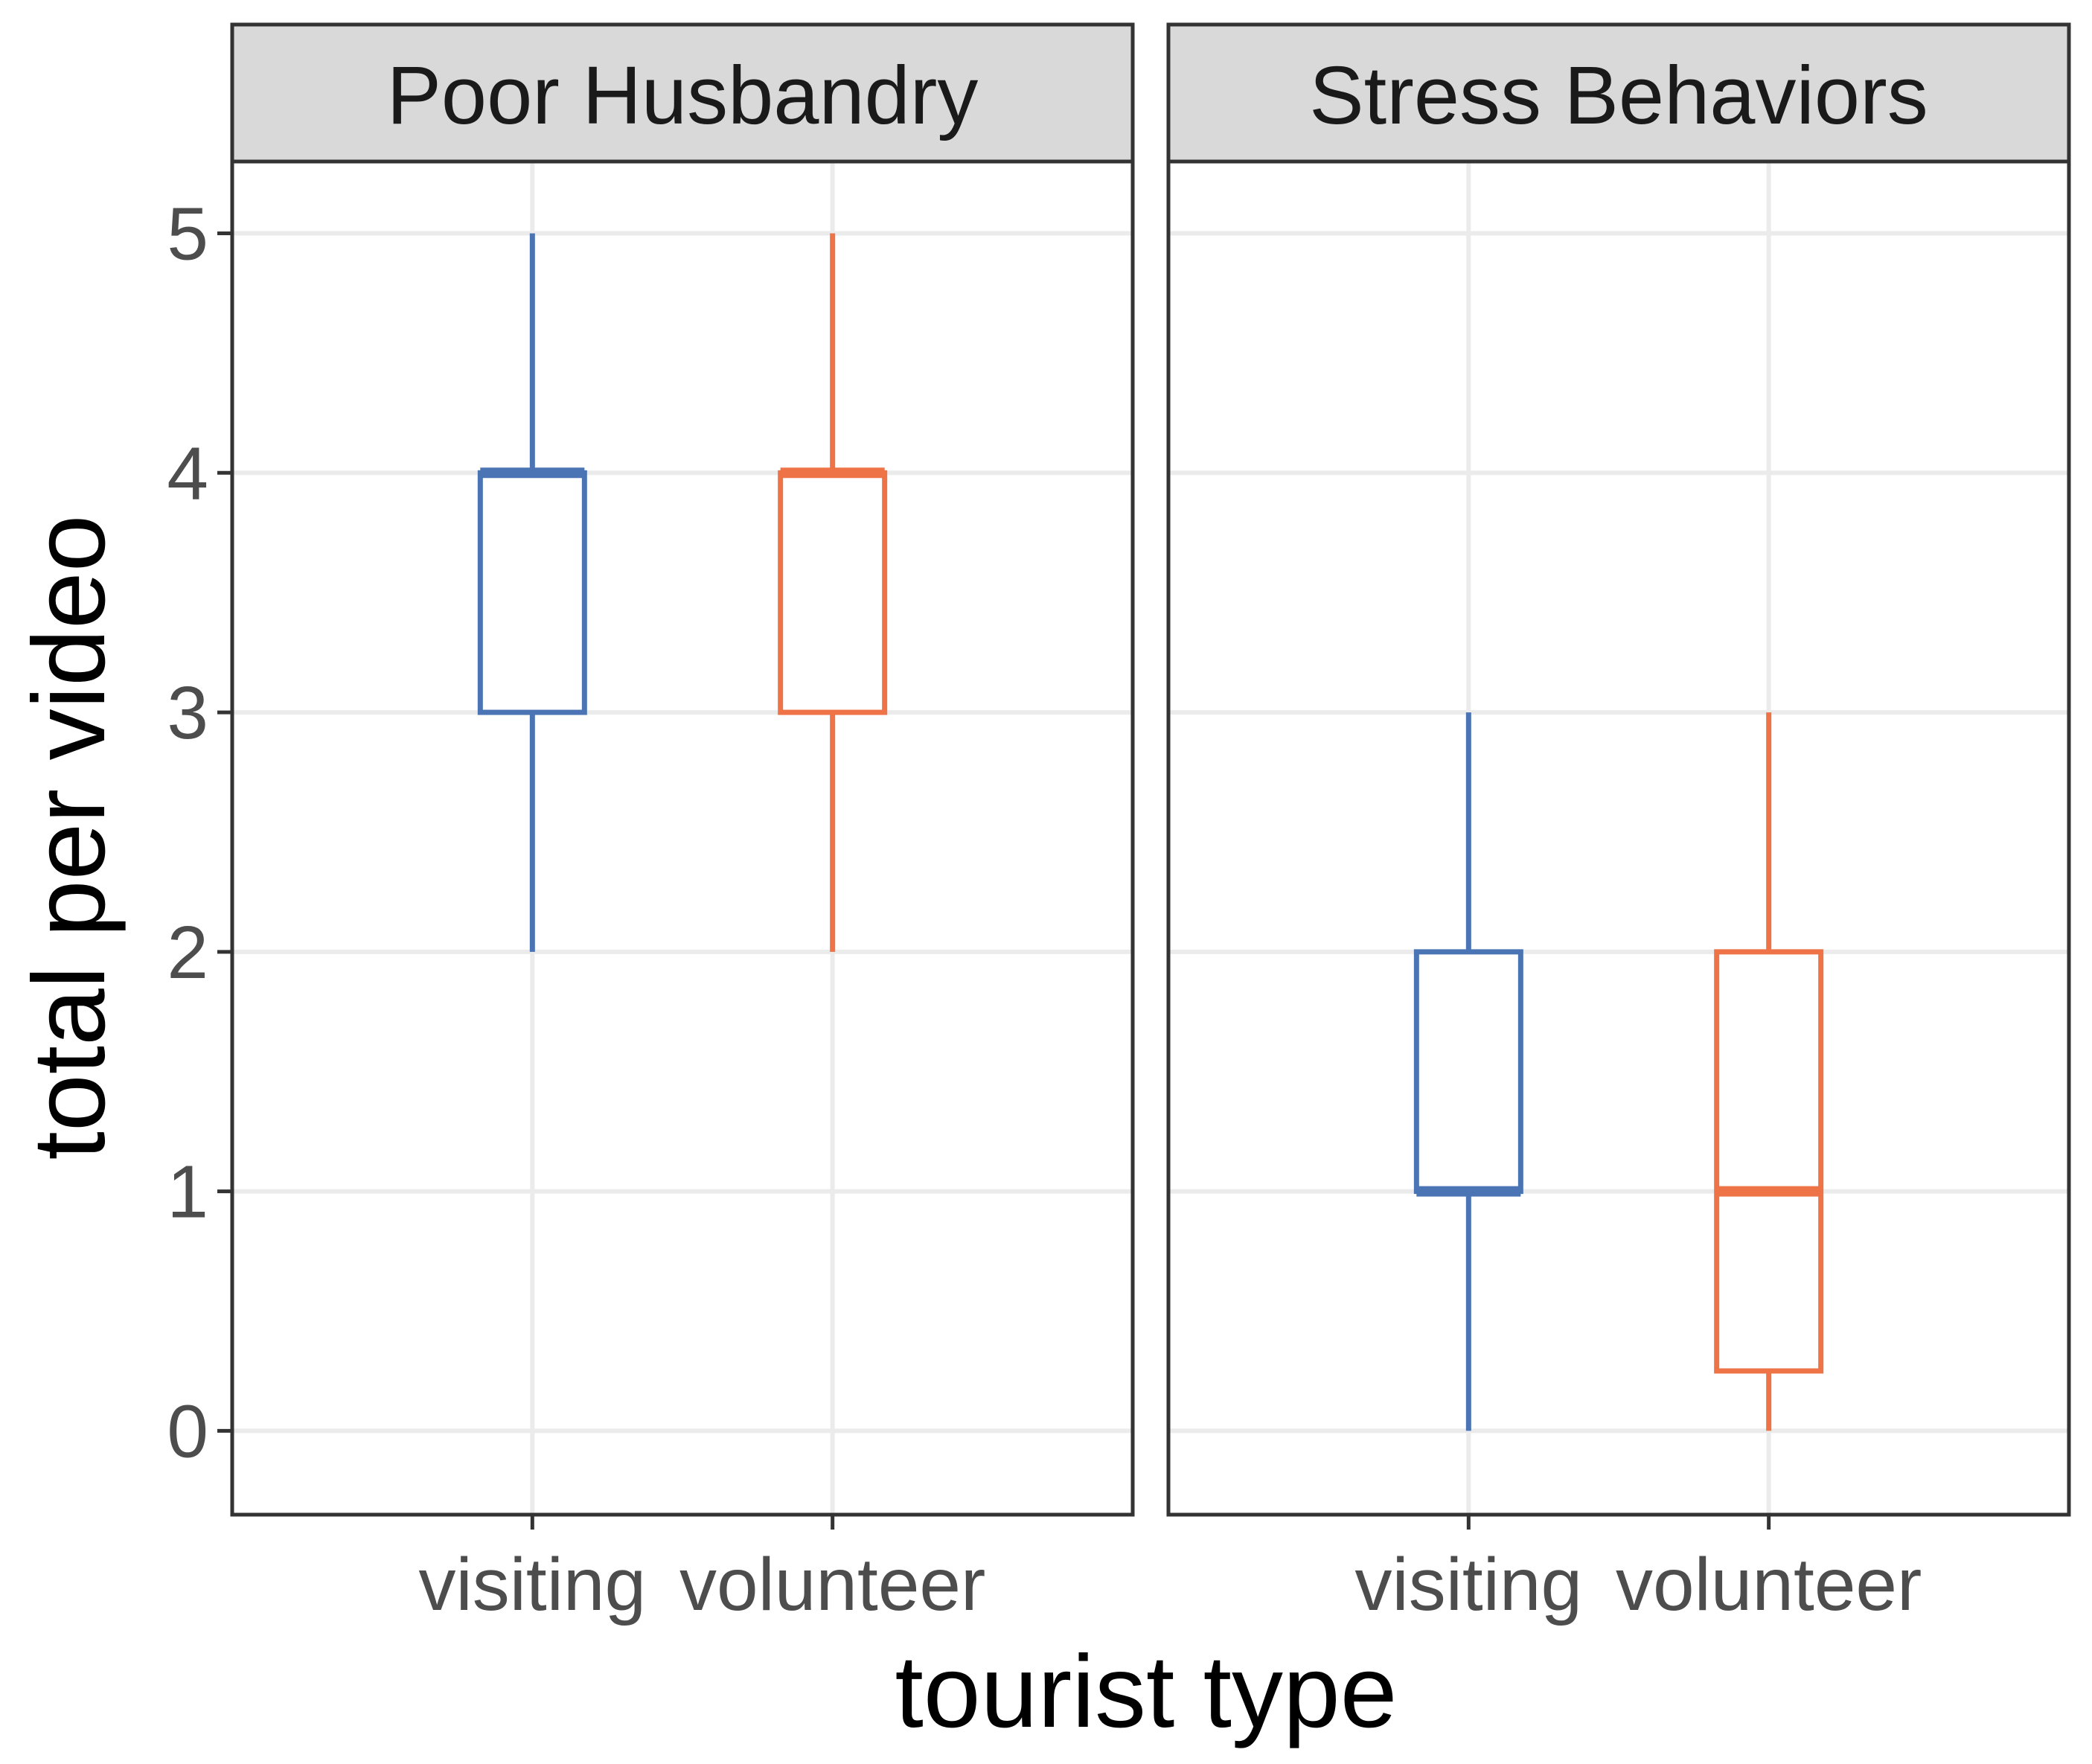  What do you see at coordinates (188, 473) in the screenshot?
I see `y-tick-label: 4` at bounding box center [188, 473].